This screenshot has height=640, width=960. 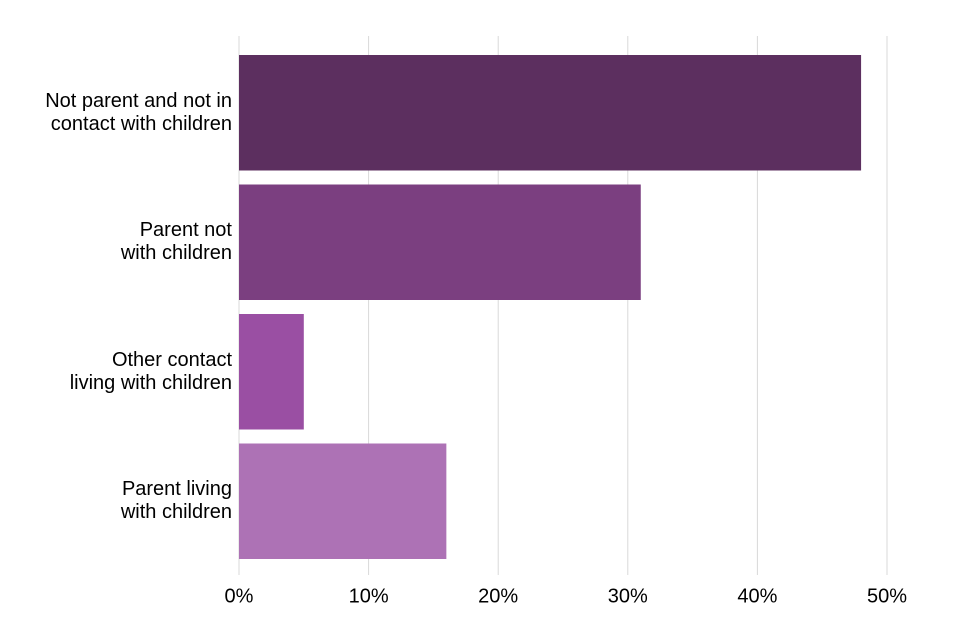 What do you see at coordinates (176, 242) in the screenshot?
I see `y-tick-label: Parent not with children` at bounding box center [176, 242].